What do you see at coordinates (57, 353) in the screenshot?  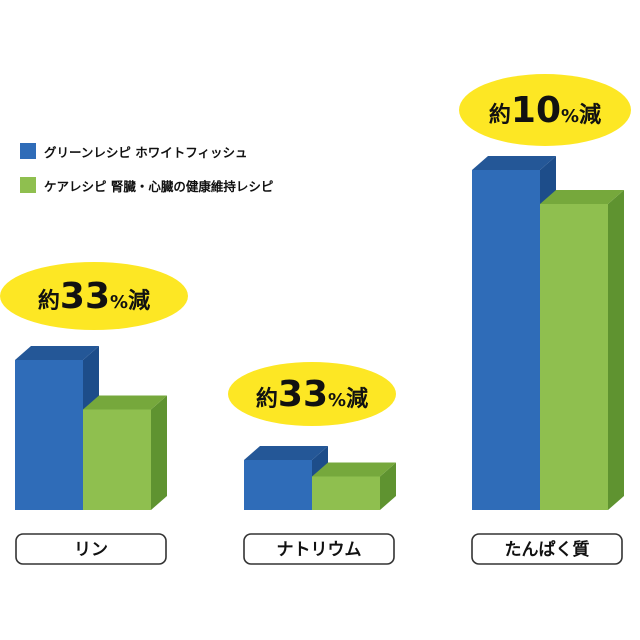 I see `bar-series1-1-top` at bounding box center [57, 353].